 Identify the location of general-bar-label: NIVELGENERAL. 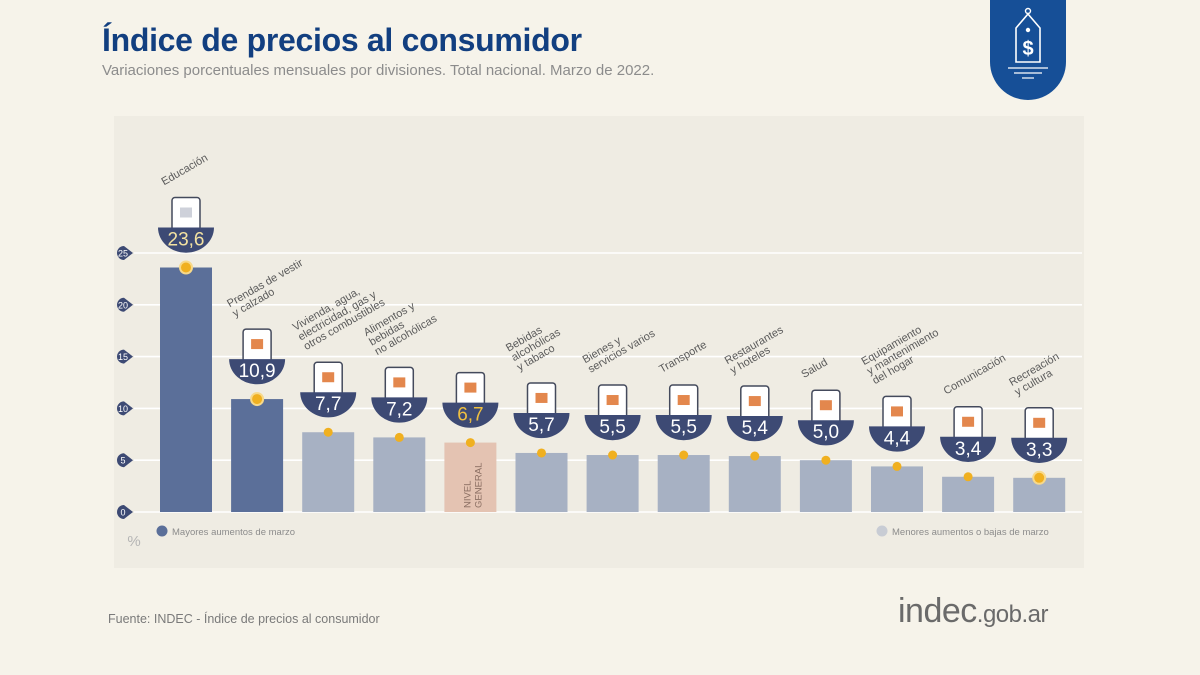
(473, 485).